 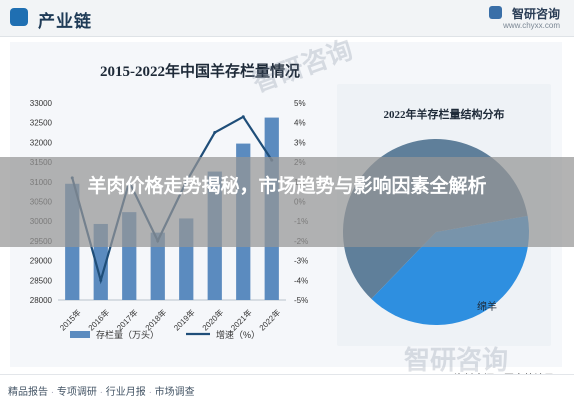 I want to click on y-left-tick-label: 32000, so click(x=41, y=142).